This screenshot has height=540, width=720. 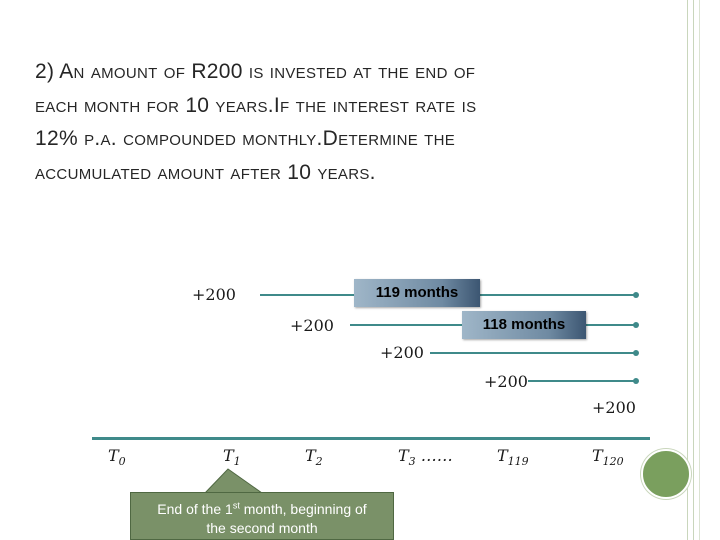 I want to click on deposit-label-5: +200, so click(x=614, y=407).